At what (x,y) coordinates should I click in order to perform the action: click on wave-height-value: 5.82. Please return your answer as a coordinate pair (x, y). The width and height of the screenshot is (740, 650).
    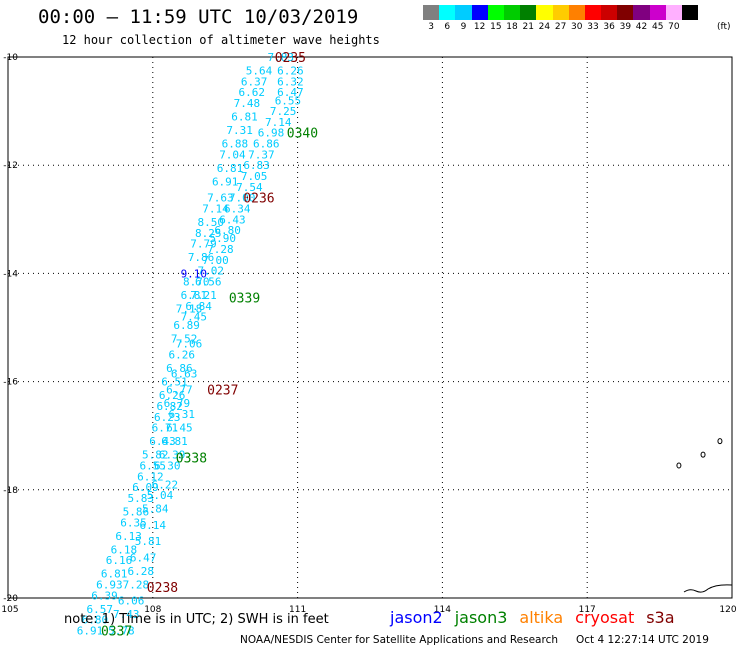
    Looking at the image, I should click on (155, 455).